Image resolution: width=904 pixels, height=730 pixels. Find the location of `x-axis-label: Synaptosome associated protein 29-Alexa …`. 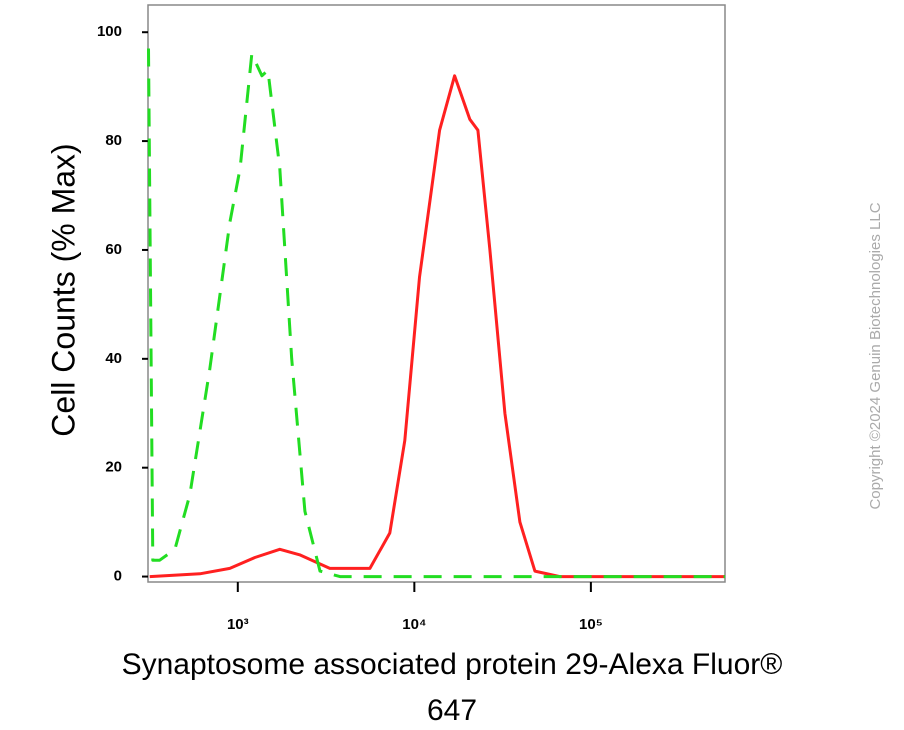

x-axis-label: Synaptosome associated protein 29-Alexa … is located at coordinates (452, 664).